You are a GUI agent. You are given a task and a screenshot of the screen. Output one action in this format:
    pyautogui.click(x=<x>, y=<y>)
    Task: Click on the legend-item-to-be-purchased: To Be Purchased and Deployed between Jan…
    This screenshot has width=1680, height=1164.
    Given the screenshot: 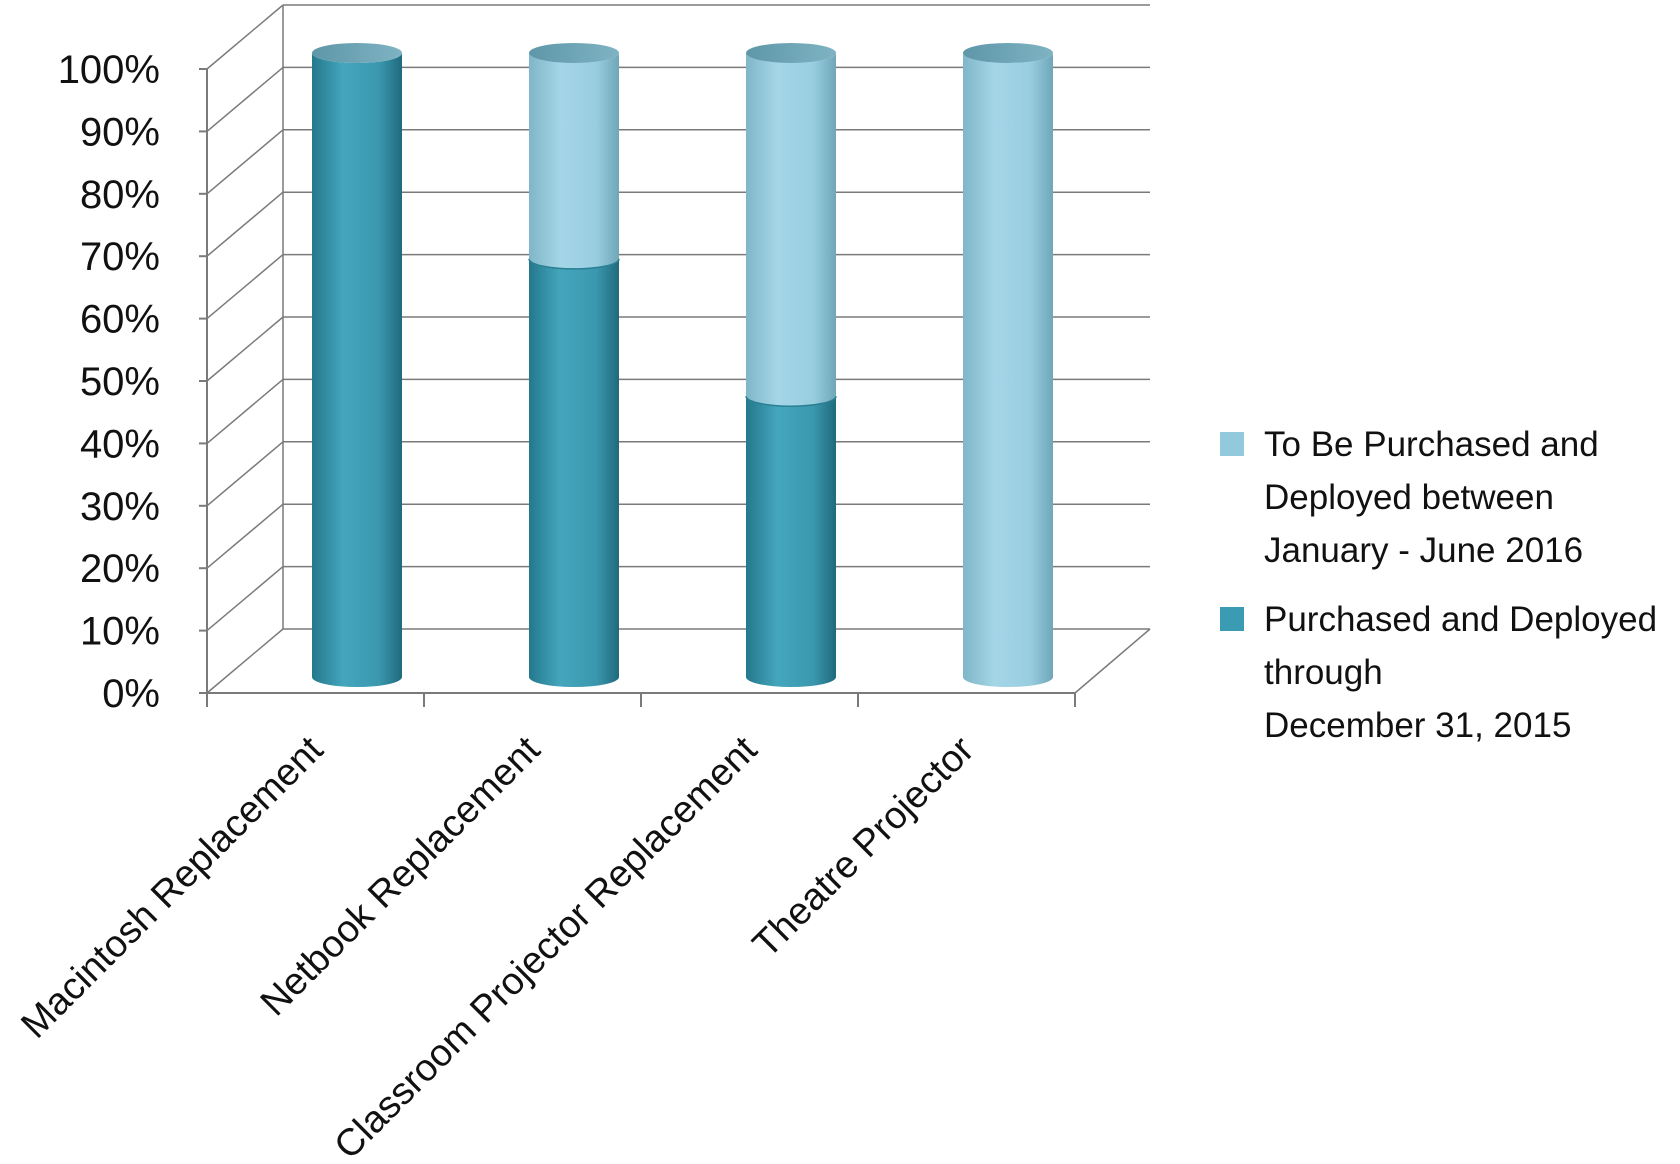 What is the action you would take?
    pyautogui.click(x=1445, y=497)
    